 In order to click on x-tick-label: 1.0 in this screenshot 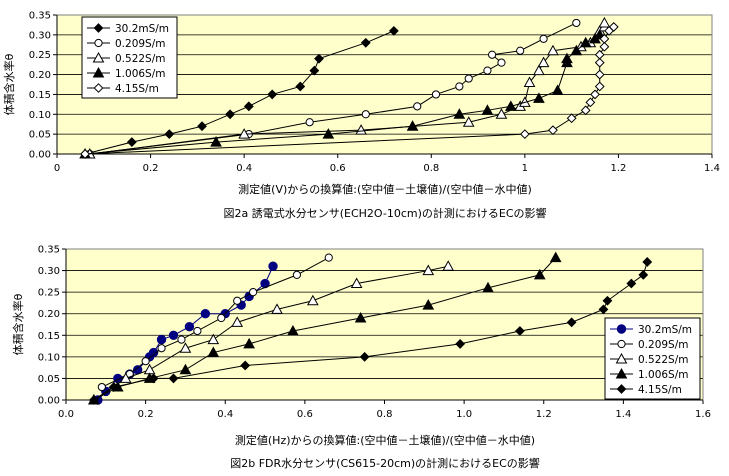, I will do `click(464, 414)`.